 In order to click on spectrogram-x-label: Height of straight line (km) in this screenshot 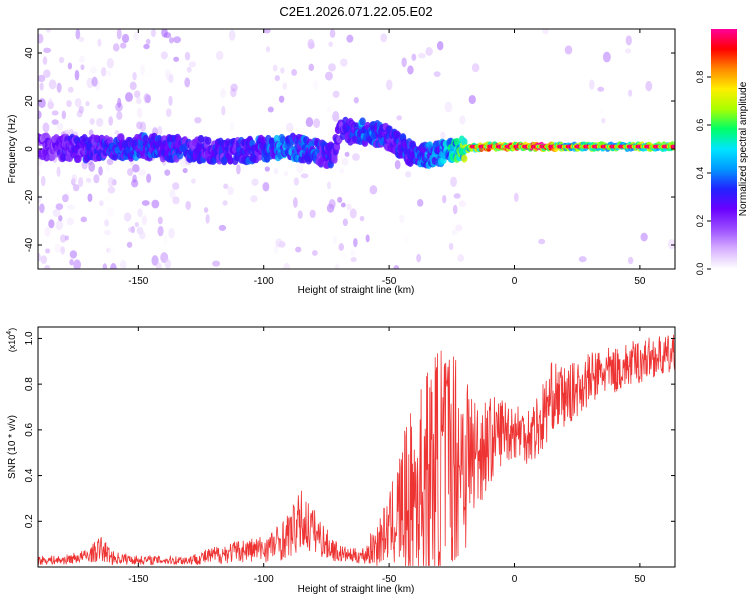, I will do `click(356, 290)`.